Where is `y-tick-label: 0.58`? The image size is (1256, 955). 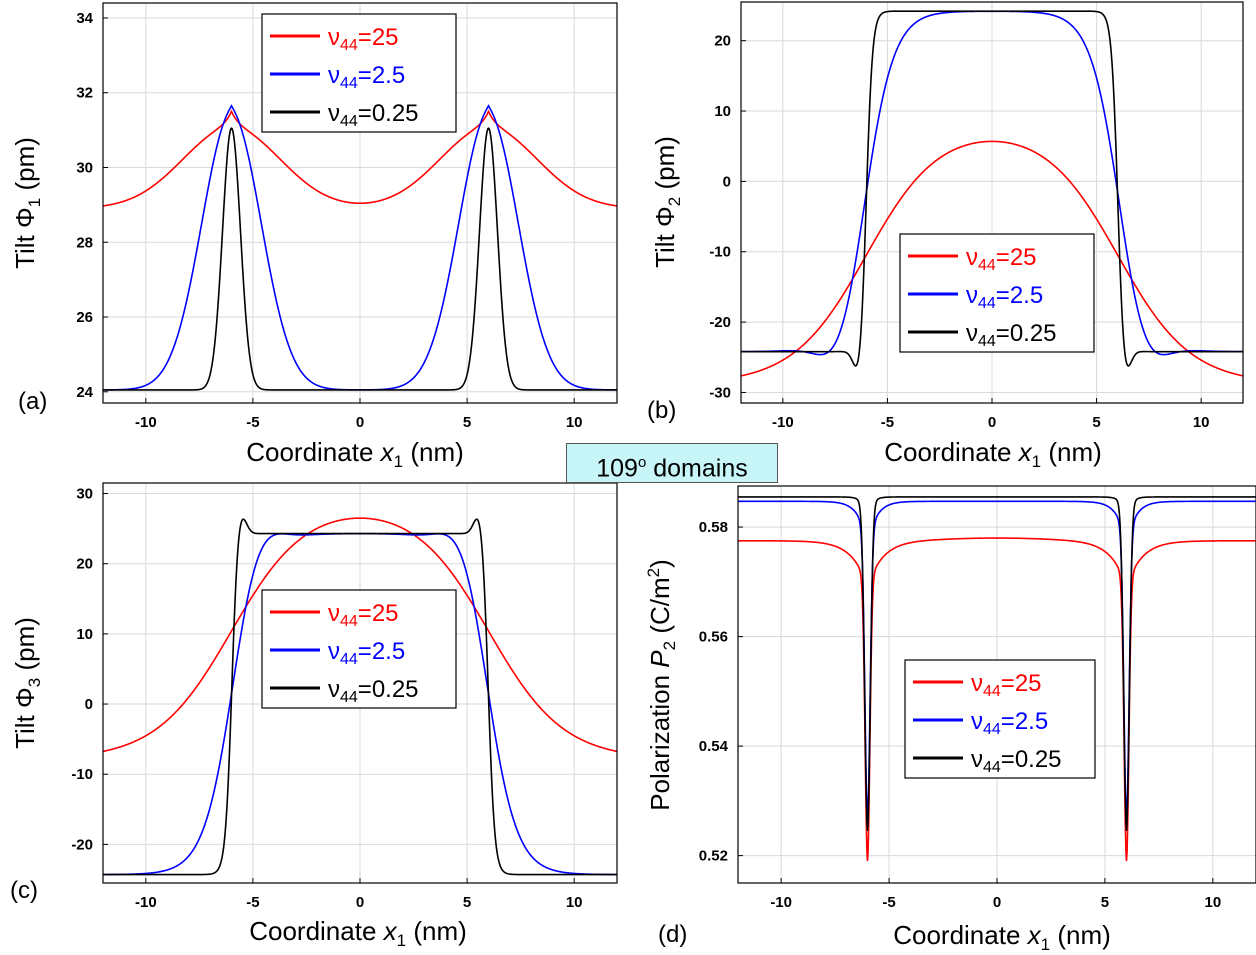
y-tick-label: 0.58 is located at coordinates (713, 527).